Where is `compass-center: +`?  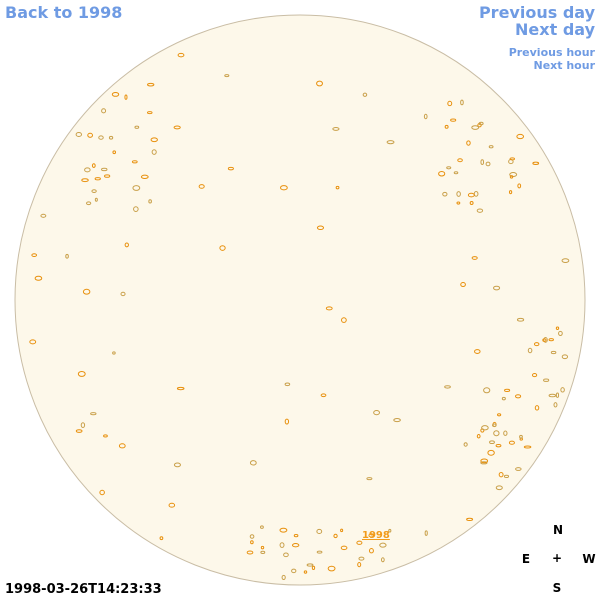 compass-center: + is located at coordinates (557, 558).